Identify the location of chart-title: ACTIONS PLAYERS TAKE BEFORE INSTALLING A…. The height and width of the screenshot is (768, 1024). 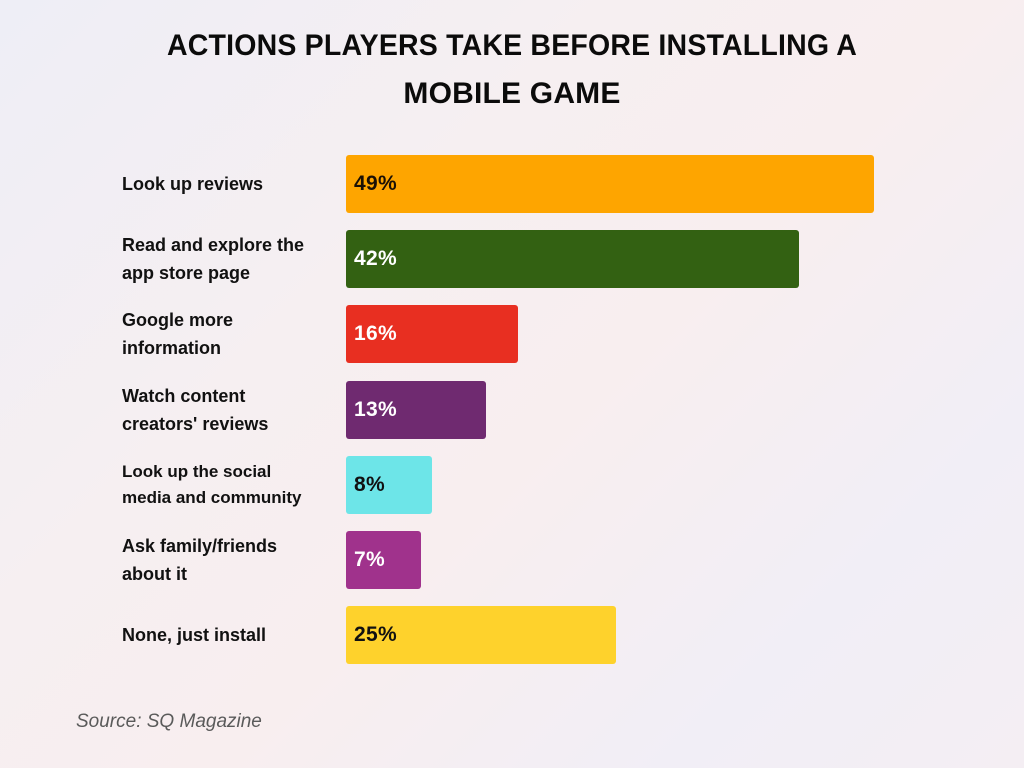
(512, 70).